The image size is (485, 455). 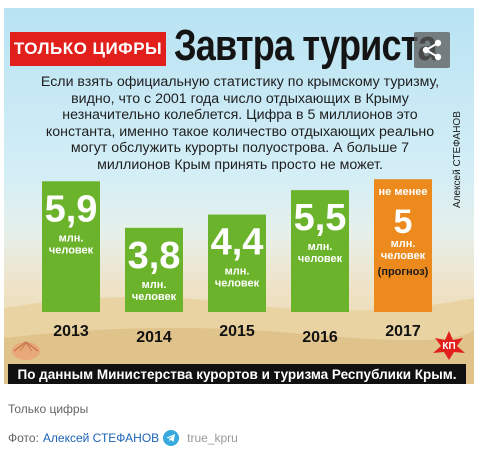 I want to click on data-label: 5,5, so click(x=320, y=218).